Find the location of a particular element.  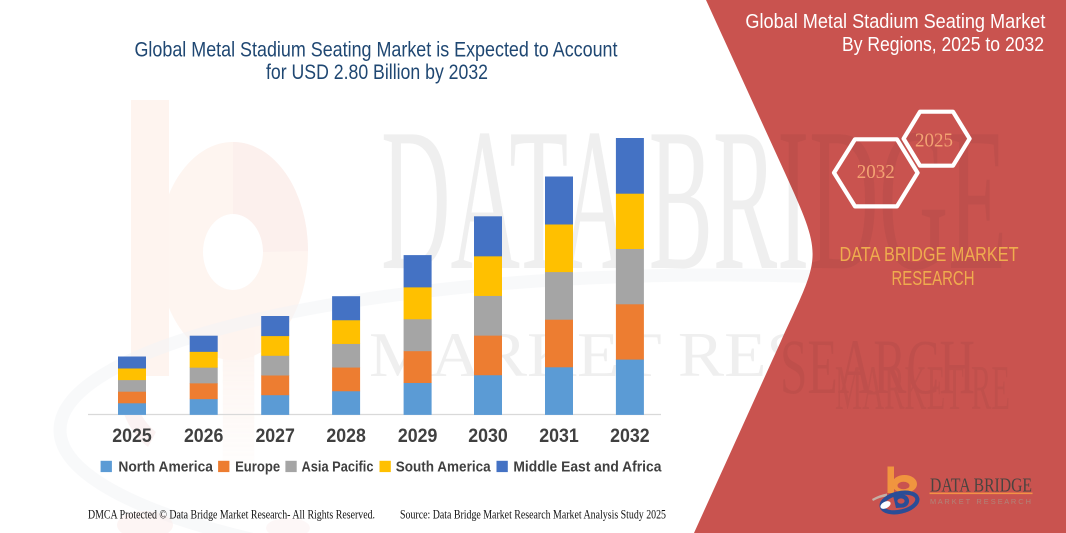

svg-text:Global Metal Stadium Seating M: Global Metal Stadium Seating Market is located at coordinates (895, 22).